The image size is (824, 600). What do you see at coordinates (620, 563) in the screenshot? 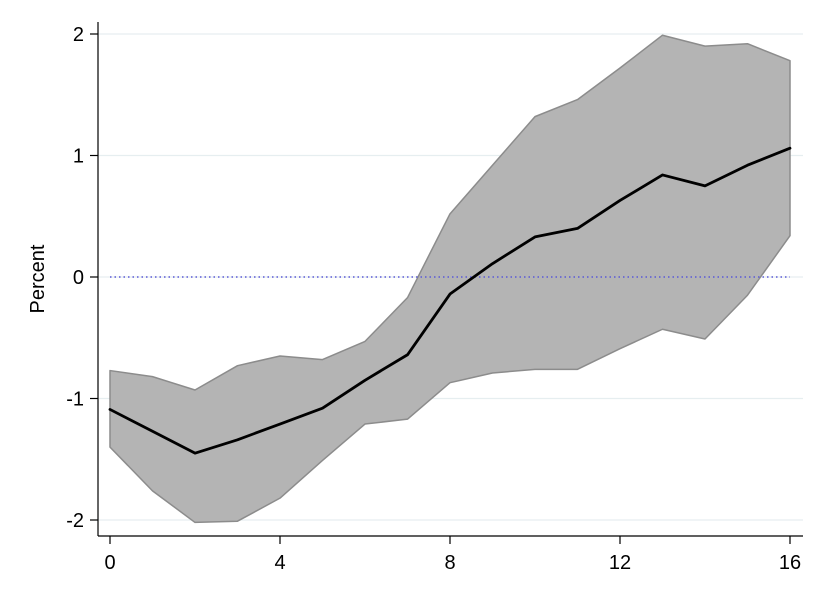
I see `x-tick-label: 12` at bounding box center [620, 563].